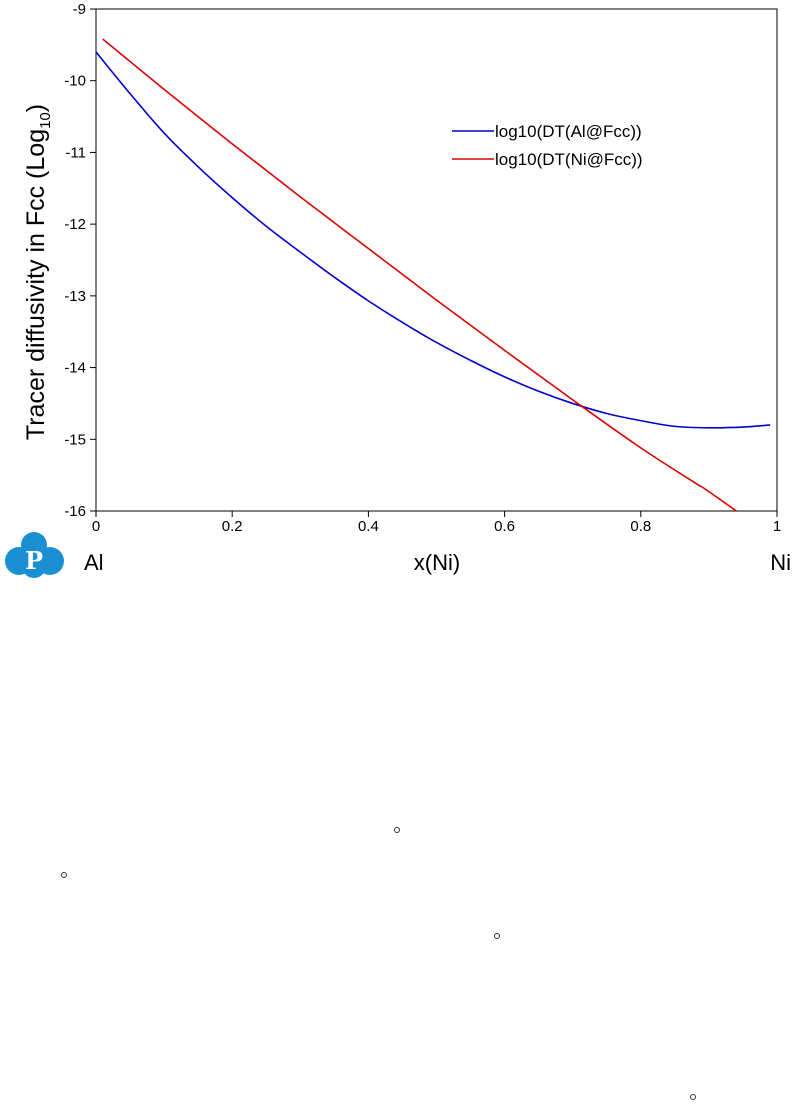 The image size is (793, 1110). Describe the element at coordinates (75, 81) in the screenshot. I see `y-tick-label: -10` at that location.